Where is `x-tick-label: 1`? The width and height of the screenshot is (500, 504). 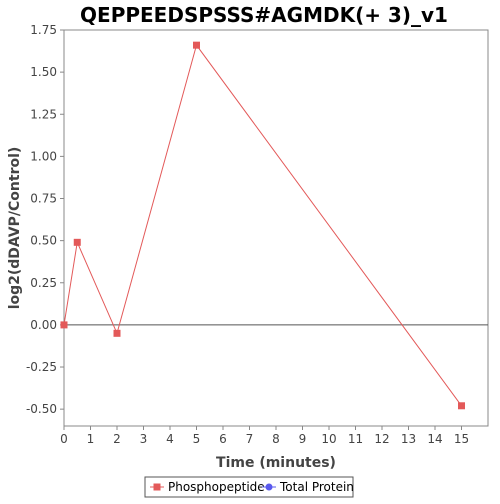 x-tick-label: 1 is located at coordinates (91, 439).